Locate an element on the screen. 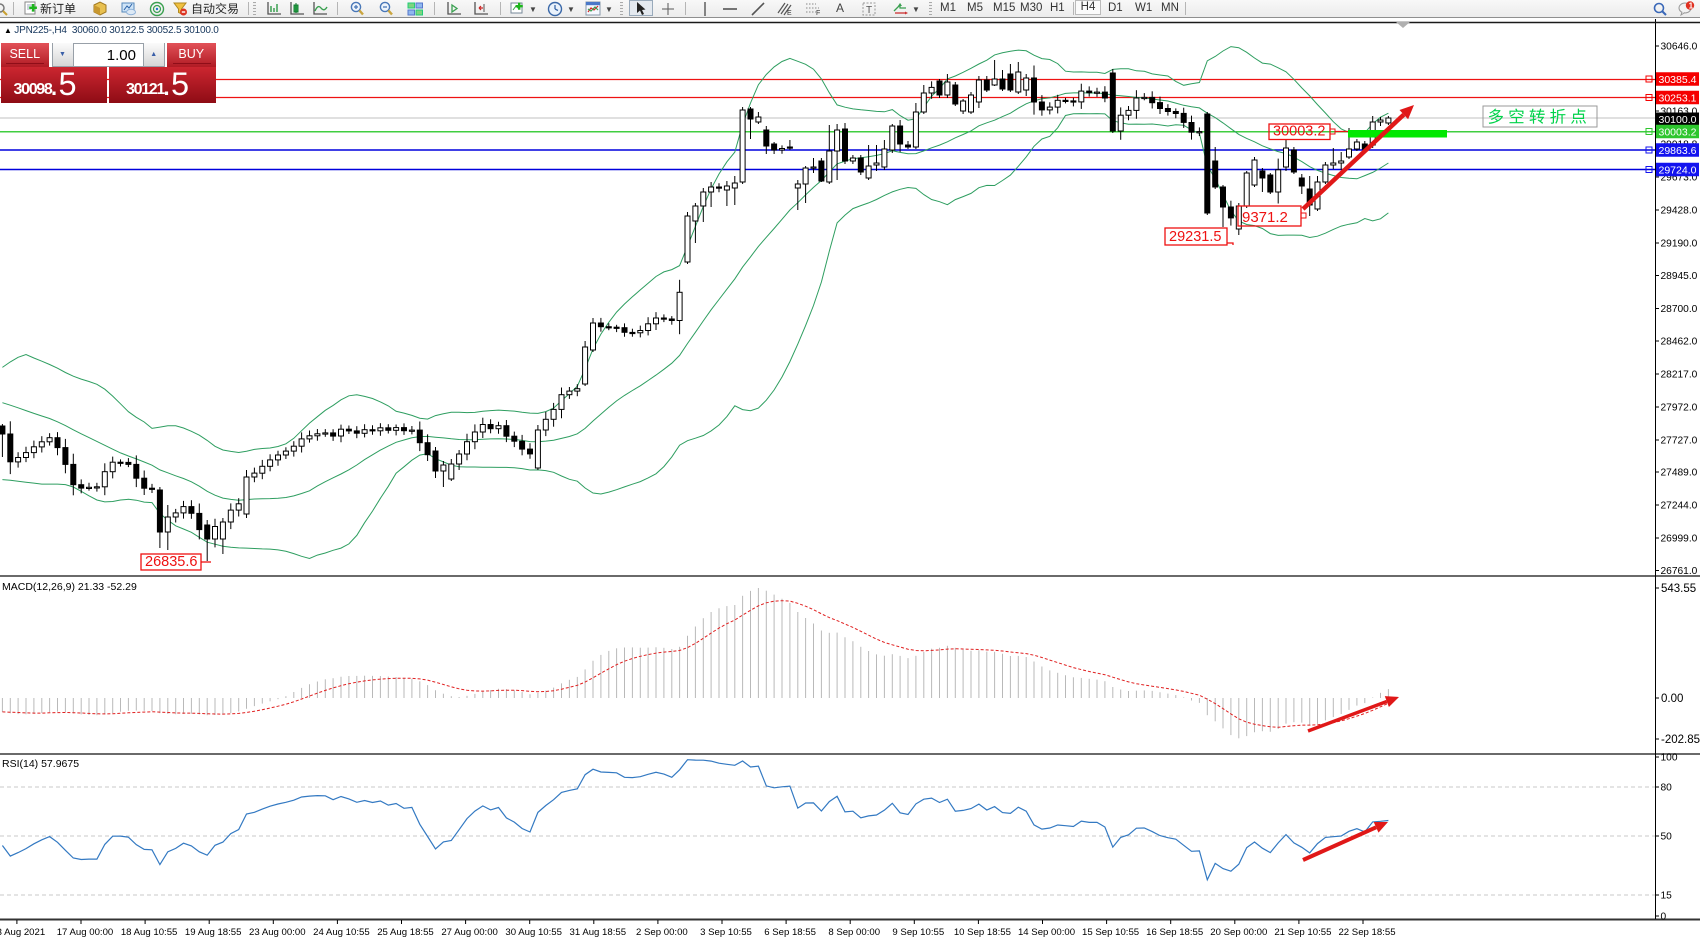 The height and width of the screenshot is (943, 1700). svg-text: 30646.0 is located at coordinates (1679, 47).